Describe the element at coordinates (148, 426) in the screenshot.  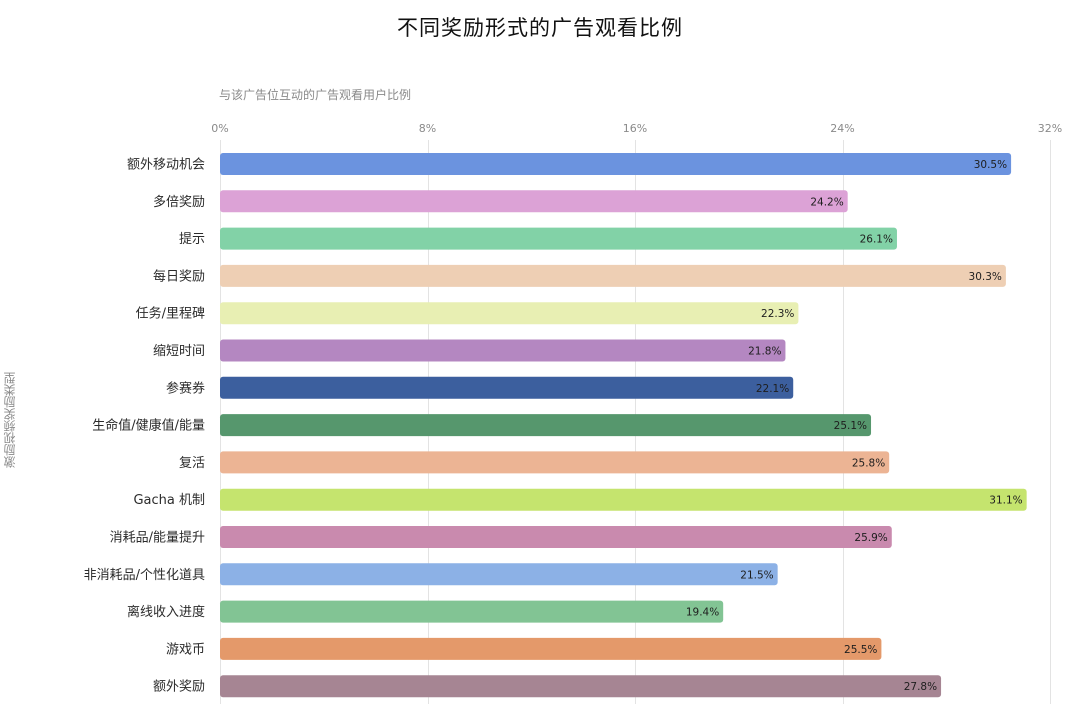
I see `category-label: 生命值/健康值/能量` at that location.